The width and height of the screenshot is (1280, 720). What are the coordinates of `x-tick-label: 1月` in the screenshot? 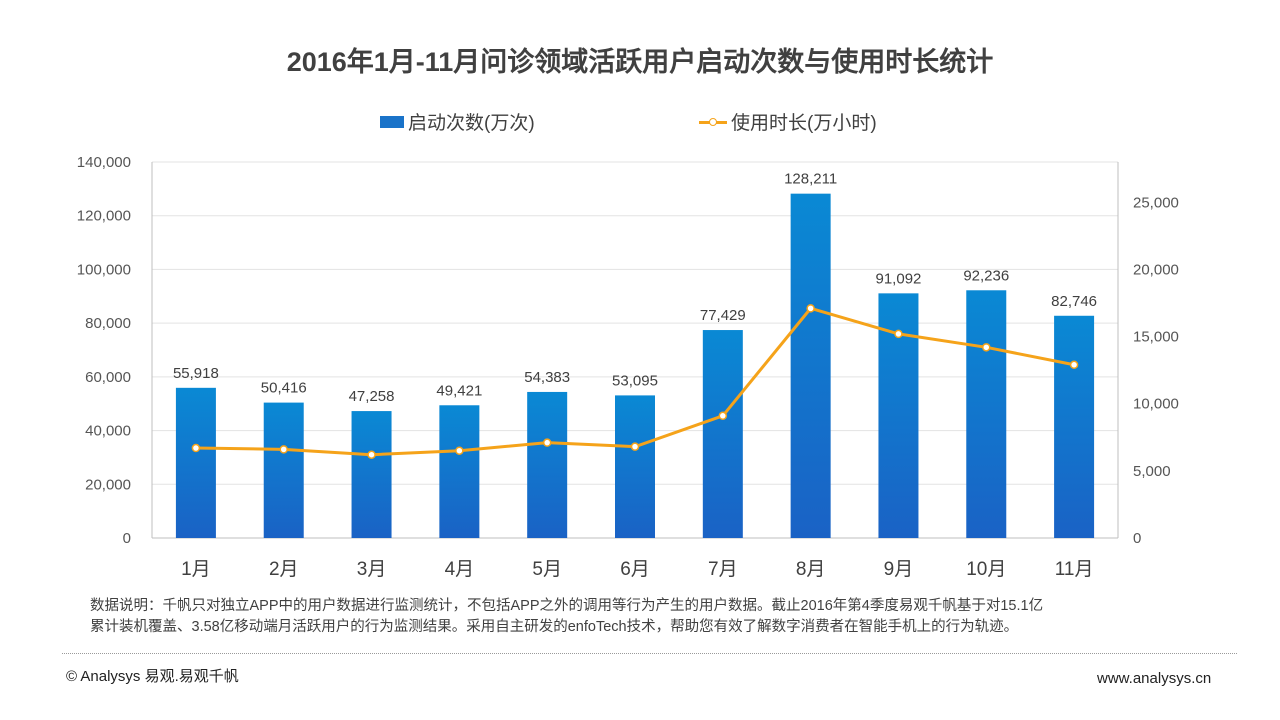 It's located at (196, 569).